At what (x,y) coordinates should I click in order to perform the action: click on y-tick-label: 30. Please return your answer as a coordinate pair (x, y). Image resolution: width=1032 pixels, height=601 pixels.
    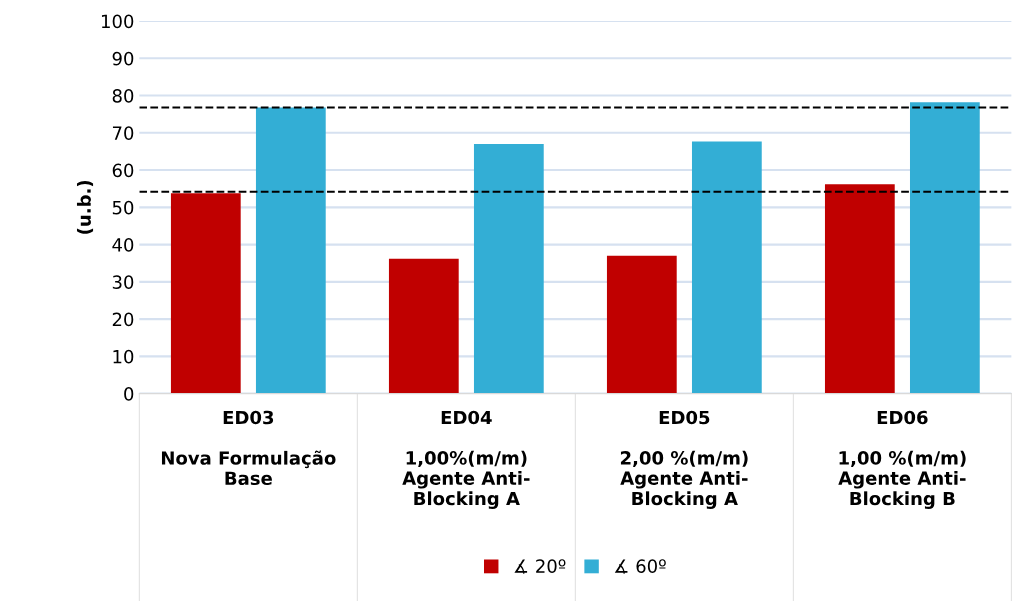
    Looking at the image, I should click on (123, 282).